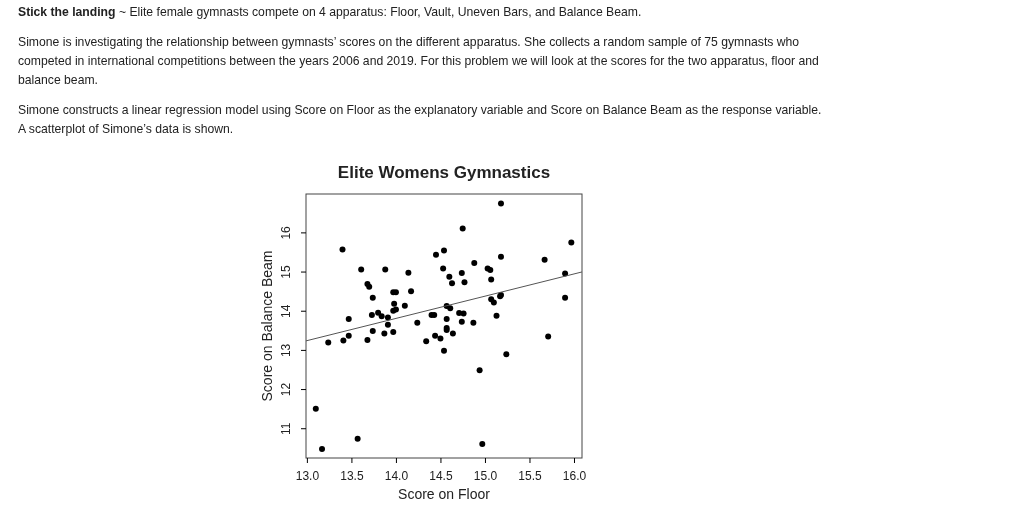 The height and width of the screenshot is (520, 1024). I want to click on text: Stick the landing, so click(67, 12).